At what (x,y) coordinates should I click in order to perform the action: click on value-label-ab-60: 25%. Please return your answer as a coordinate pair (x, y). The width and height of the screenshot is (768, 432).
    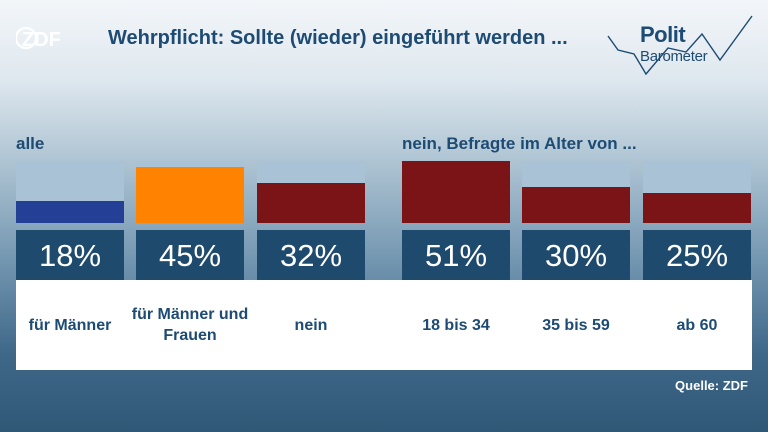
    Looking at the image, I should click on (697, 255).